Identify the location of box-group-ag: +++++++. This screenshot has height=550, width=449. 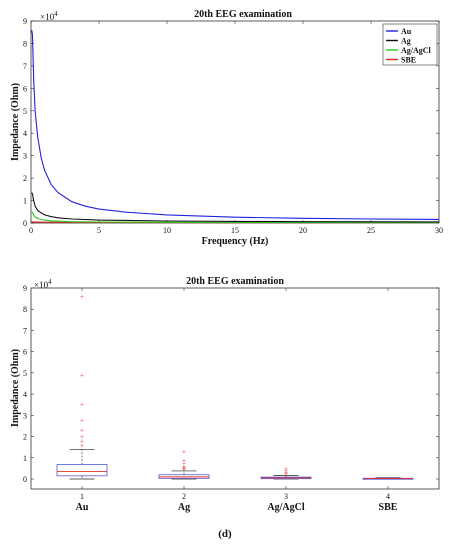
(184, 464).